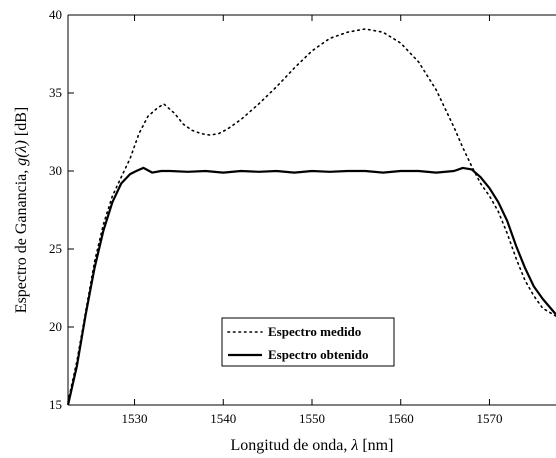  I want to click on x-tick-label-3: 1560, so click(401, 418).